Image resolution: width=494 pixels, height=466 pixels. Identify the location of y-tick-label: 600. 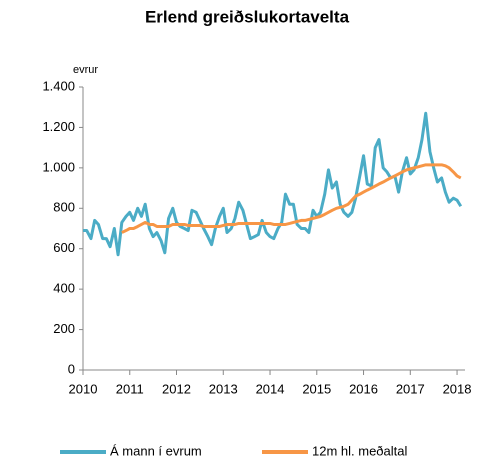
(64, 247).